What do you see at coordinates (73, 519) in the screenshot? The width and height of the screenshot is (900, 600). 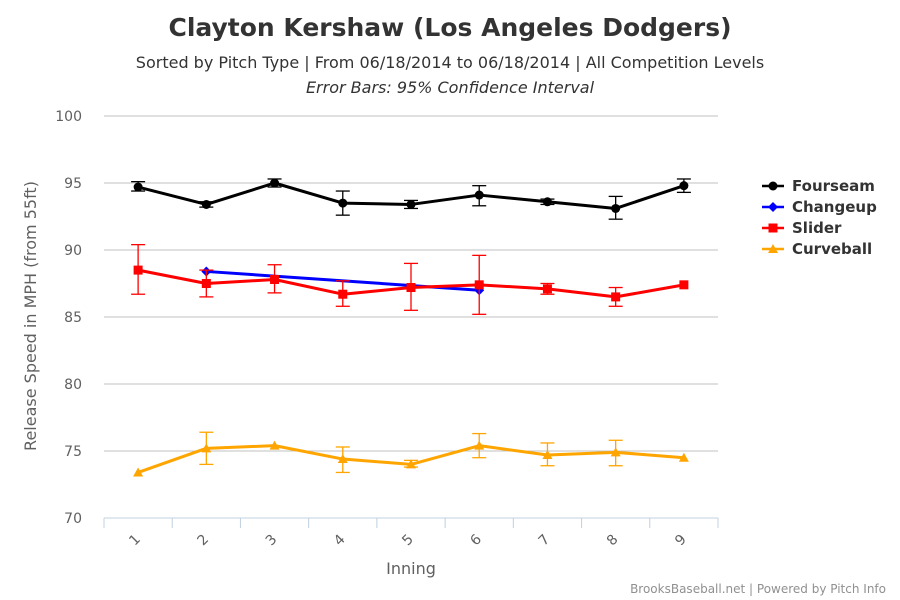 I see `y-tick-label: 70` at bounding box center [73, 519].